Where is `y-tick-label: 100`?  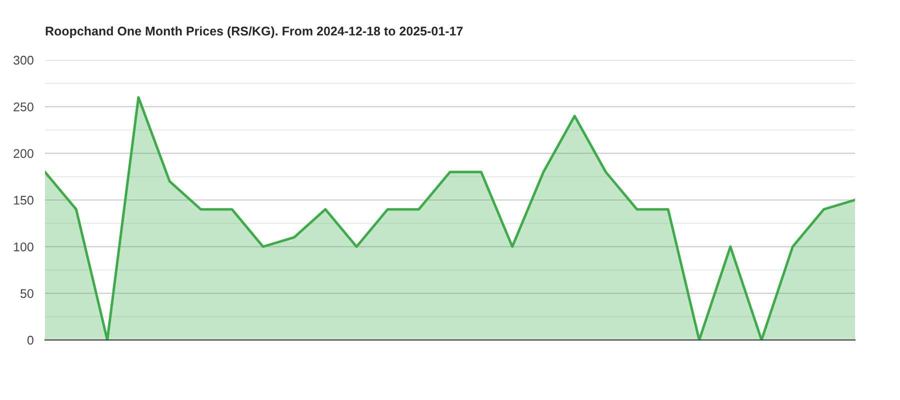
y-tick-label: 100 is located at coordinates (24, 247).